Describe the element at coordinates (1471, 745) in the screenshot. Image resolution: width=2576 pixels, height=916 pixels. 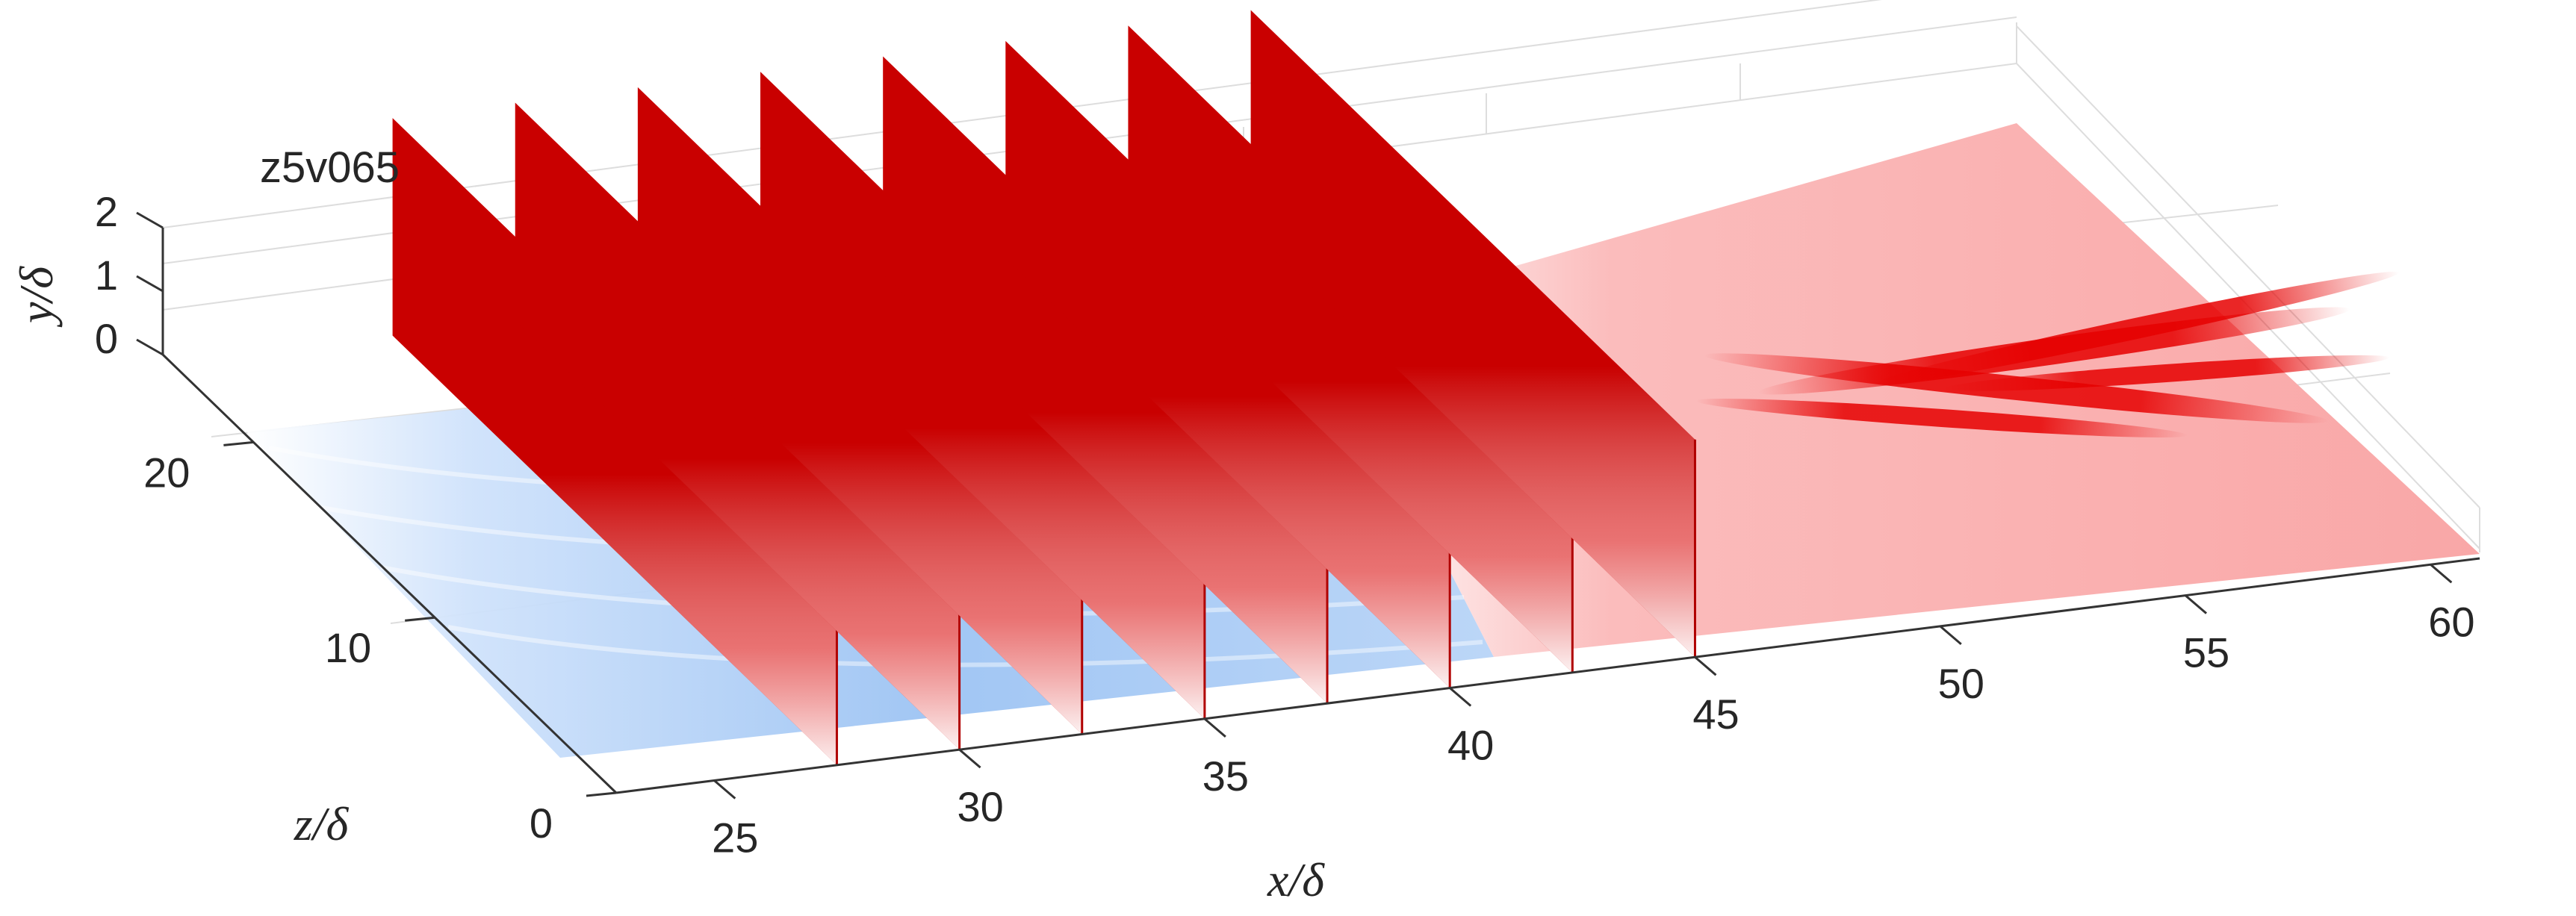
I see `x-tick-label: 40` at that location.